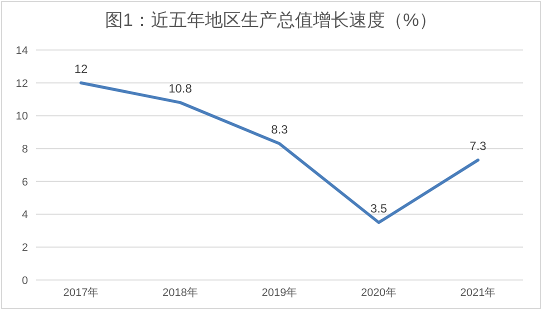  I want to click on y-tick-label: 6, so click(25, 182).